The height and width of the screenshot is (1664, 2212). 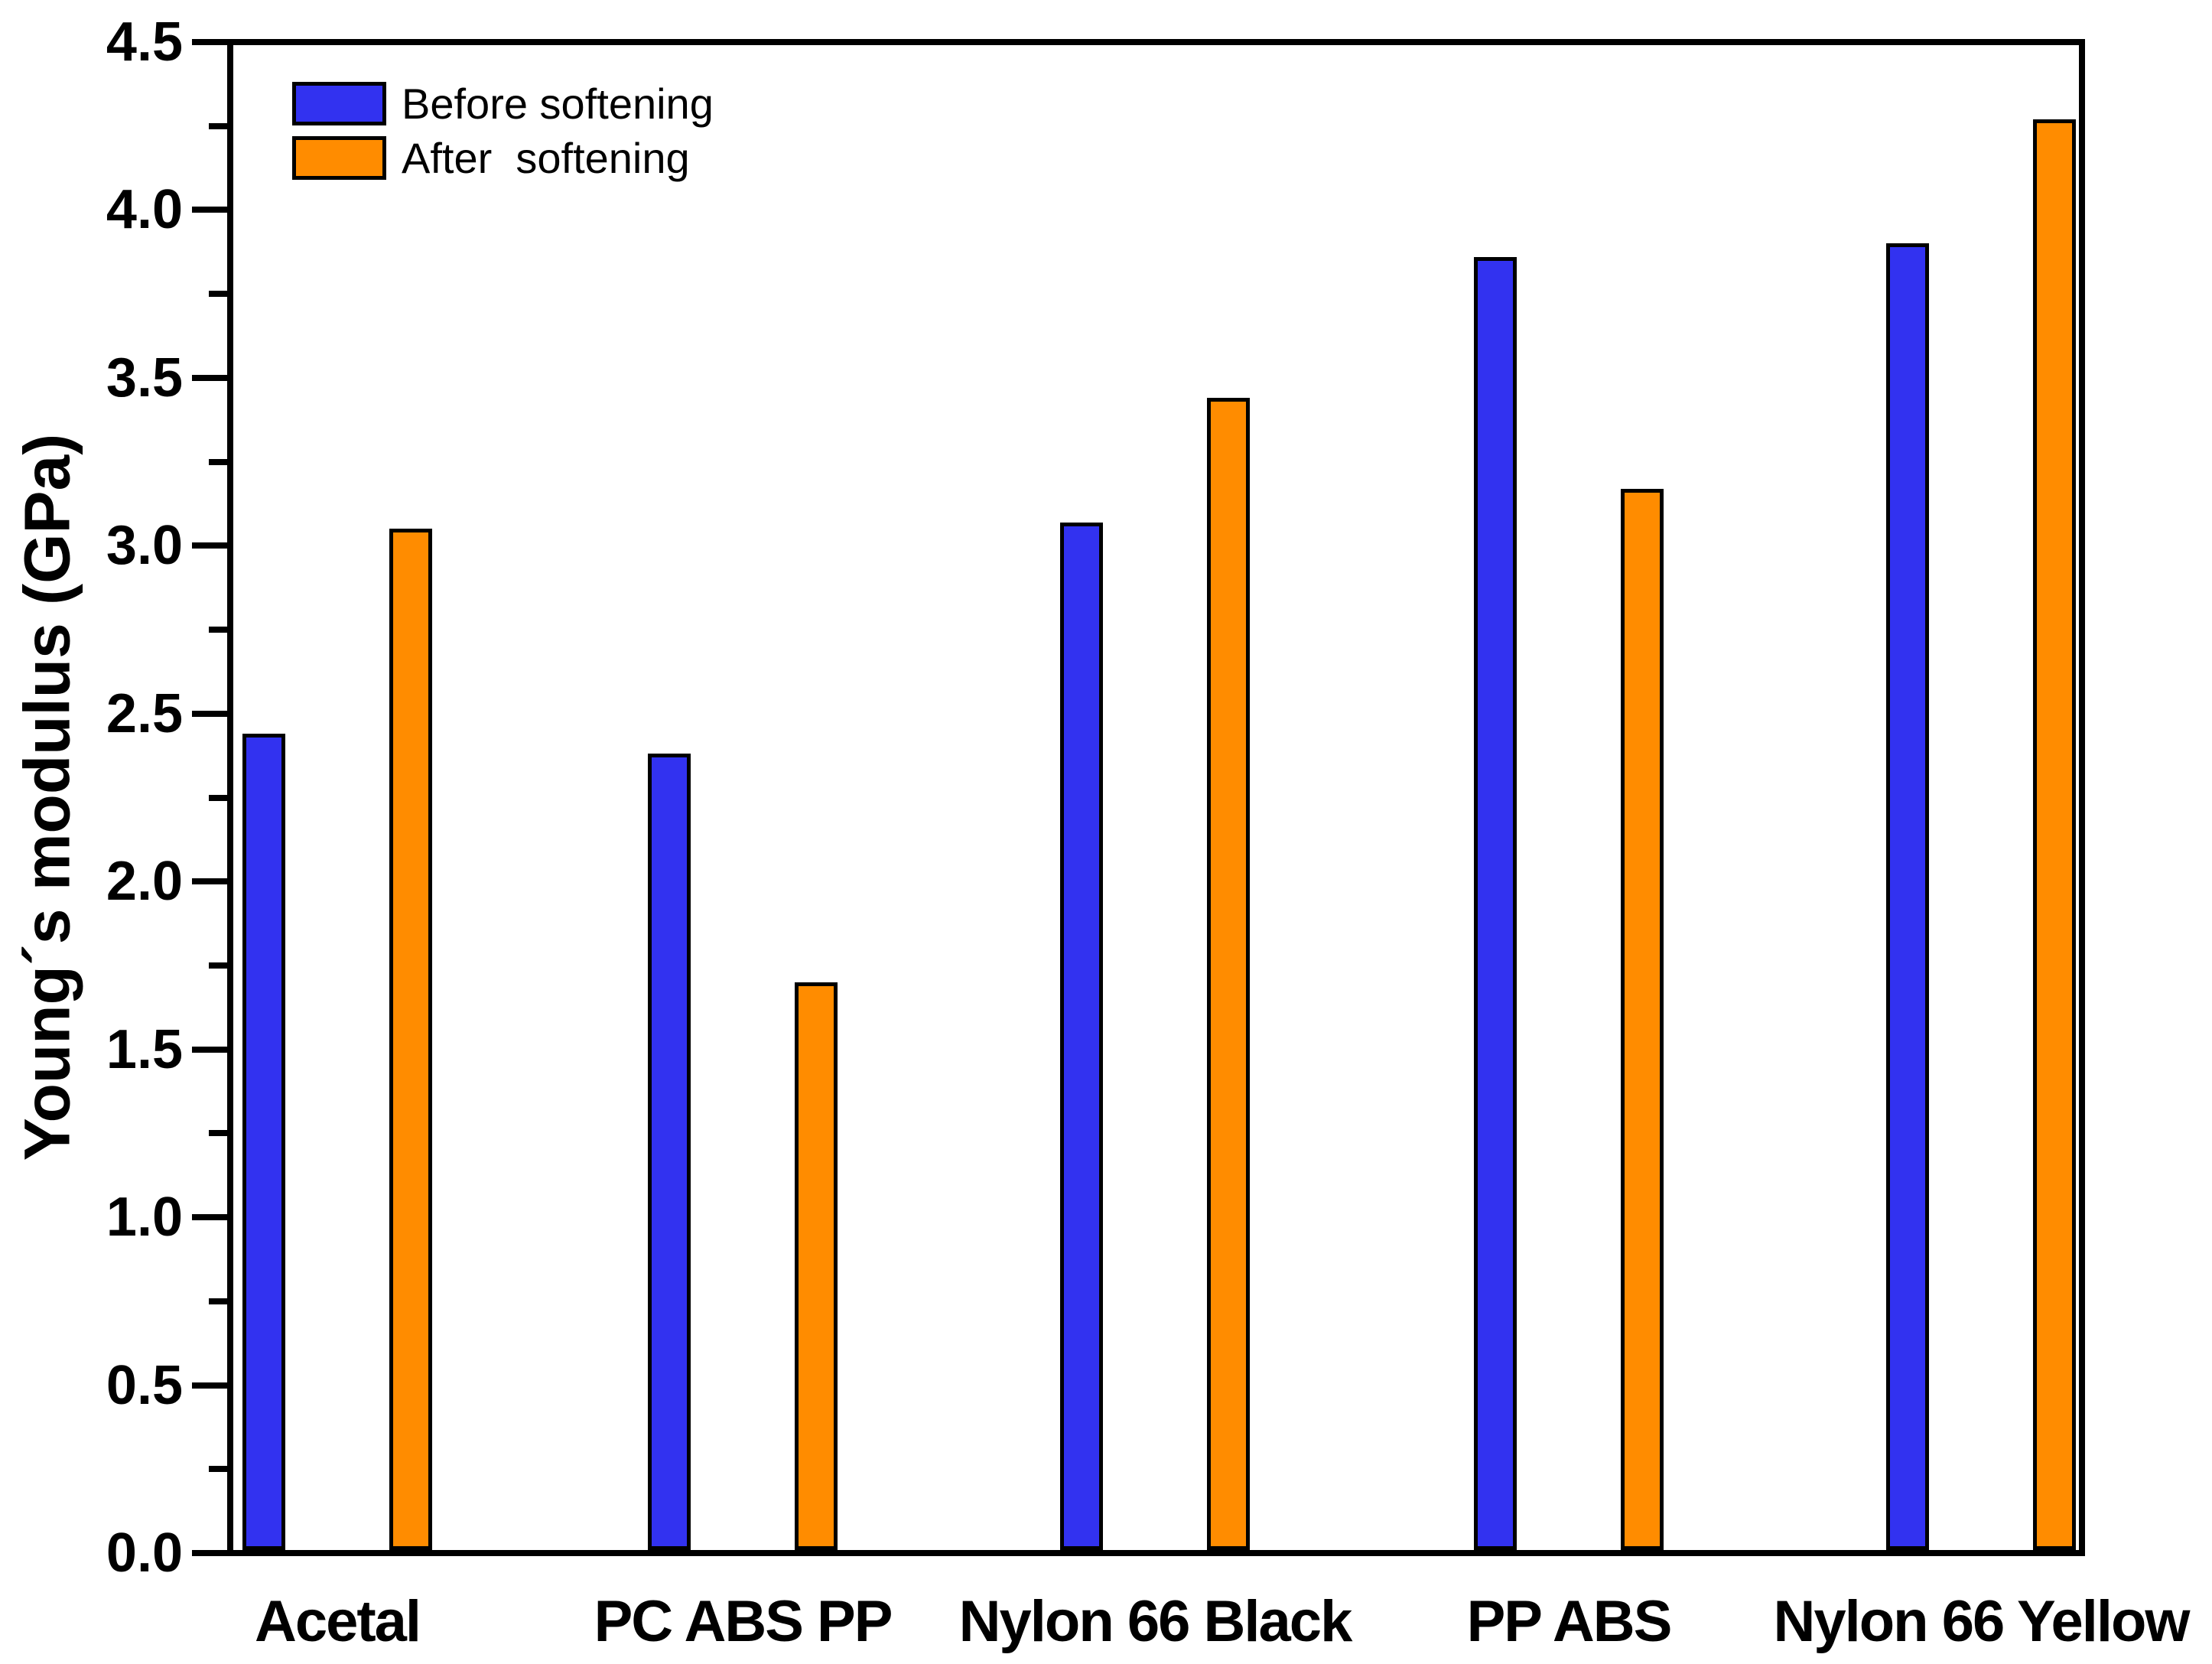 What do you see at coordinates (1228, 974) in the screenshot?
I see `bar-nylon-66-black-after-softening` at bounding box center [1228, 974].